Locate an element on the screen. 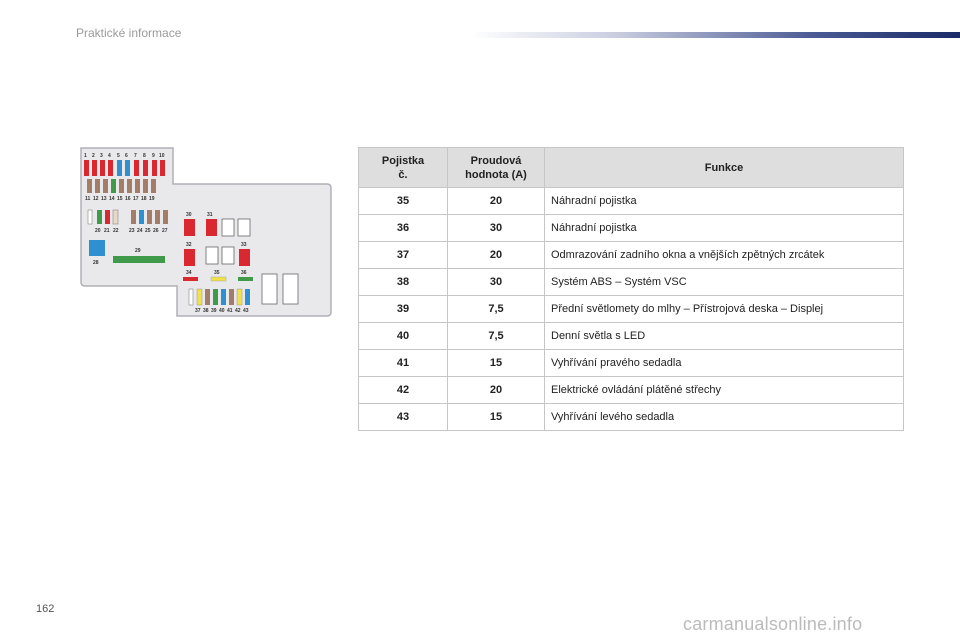 This screenshot has height=640, width=960. header-fuse-number-line2: č. is located at coordinates (403, 174).